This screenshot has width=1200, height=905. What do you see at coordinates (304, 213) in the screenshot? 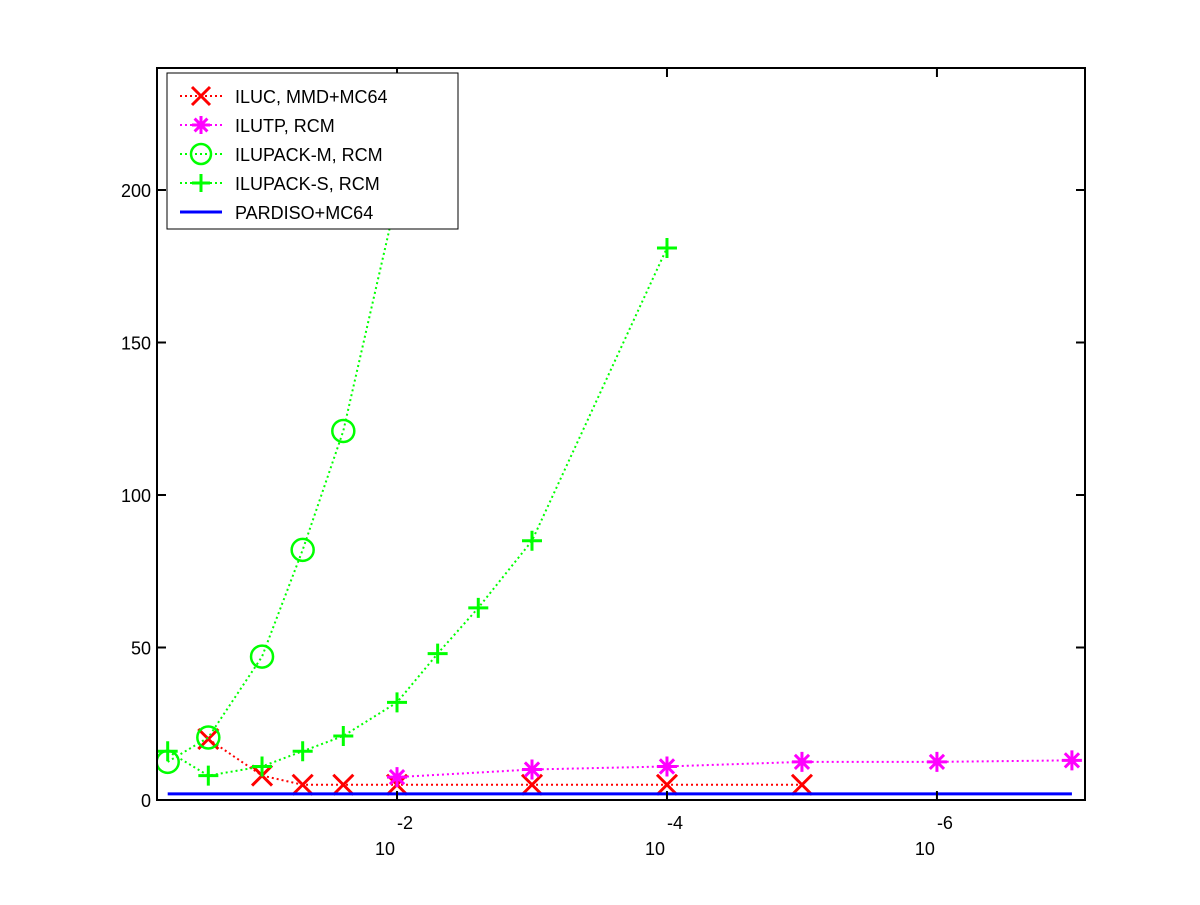
I see `legend-label: PARDISO+MC64` at bounding box center [304, 213].